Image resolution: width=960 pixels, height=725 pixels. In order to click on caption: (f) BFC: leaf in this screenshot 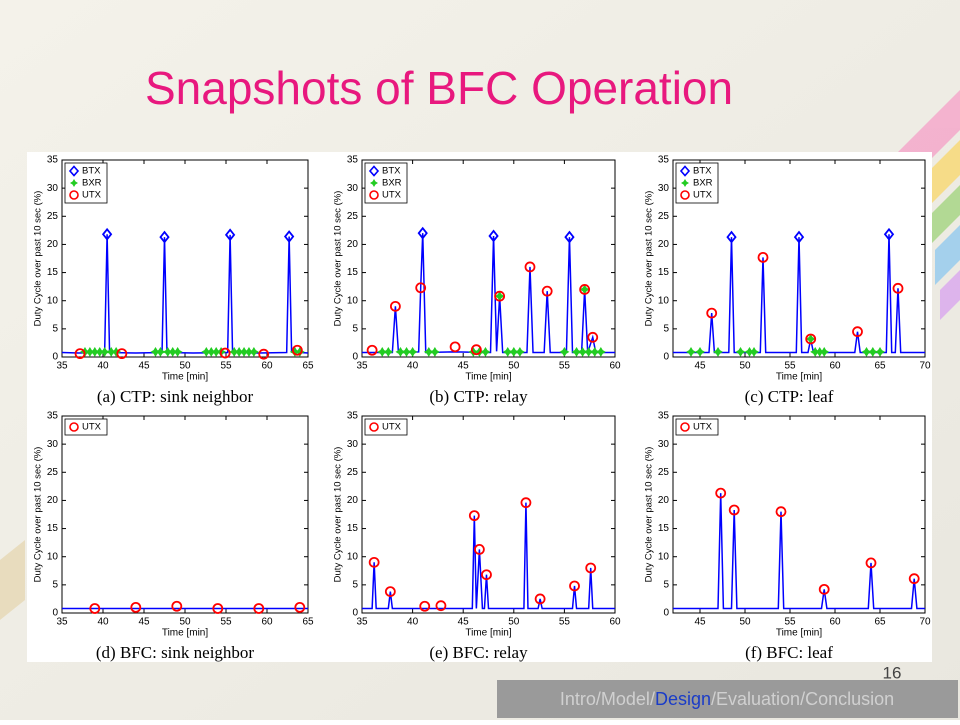, I will do `click(789, 652)`.